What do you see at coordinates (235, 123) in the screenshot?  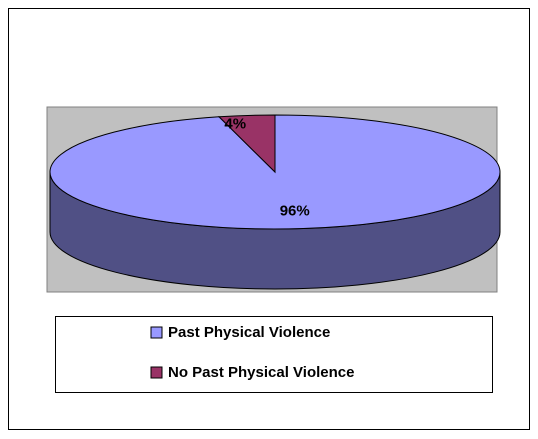 I see `data-label: 4%` at bounding box center [235, 123].